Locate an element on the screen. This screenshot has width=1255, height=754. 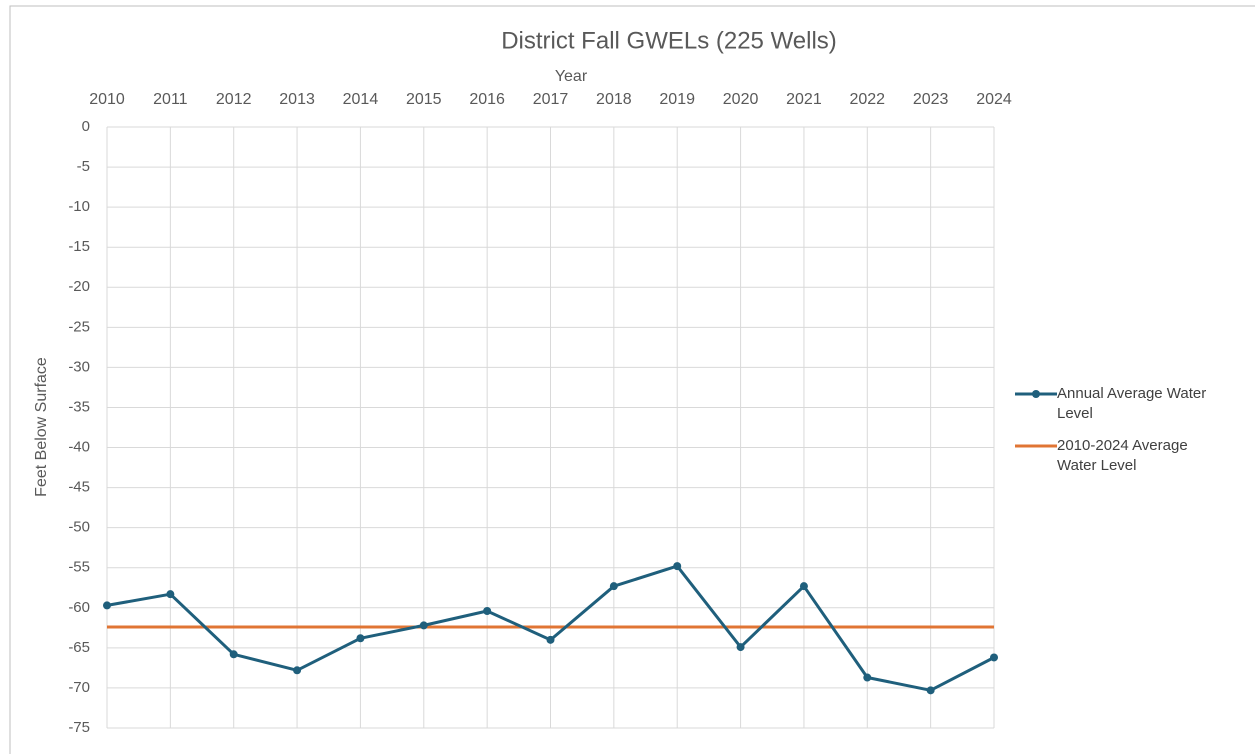
legend-marker is located at coordinates (1036, 394).